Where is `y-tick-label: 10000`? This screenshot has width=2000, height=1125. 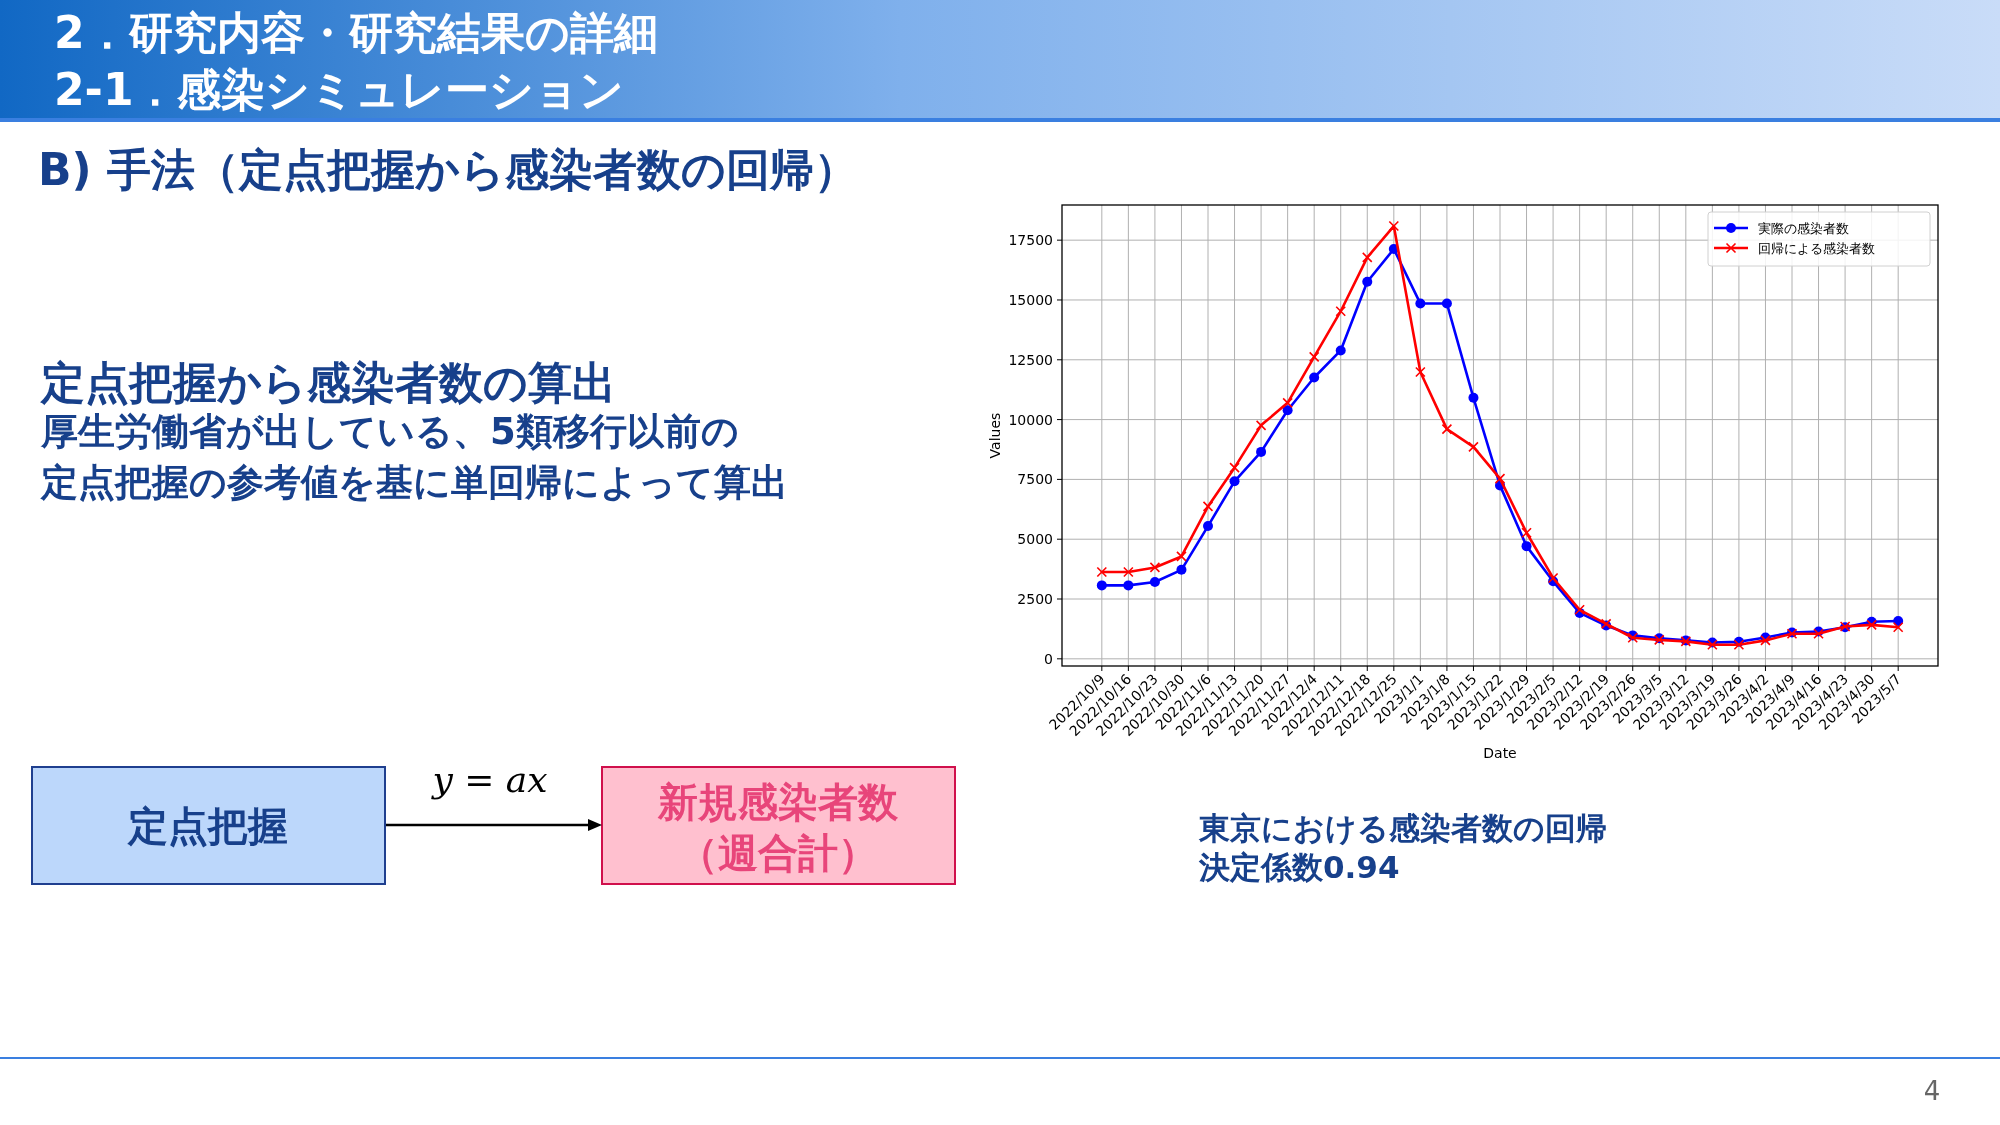 y-tick-label: 10000 is located at coordinates (1030, 419).